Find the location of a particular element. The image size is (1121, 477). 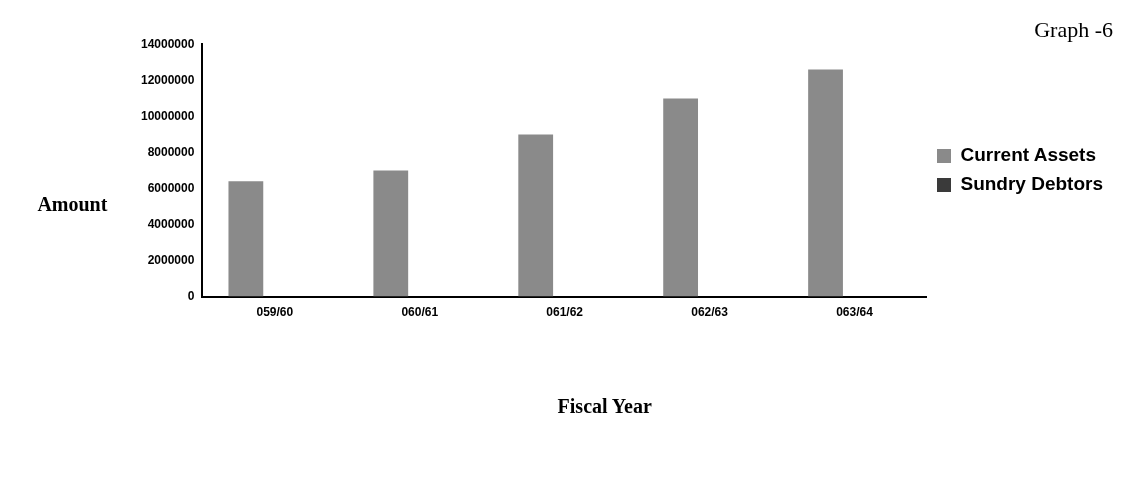

x-tick-label: 061/62 is located at coordinates (565, 312).